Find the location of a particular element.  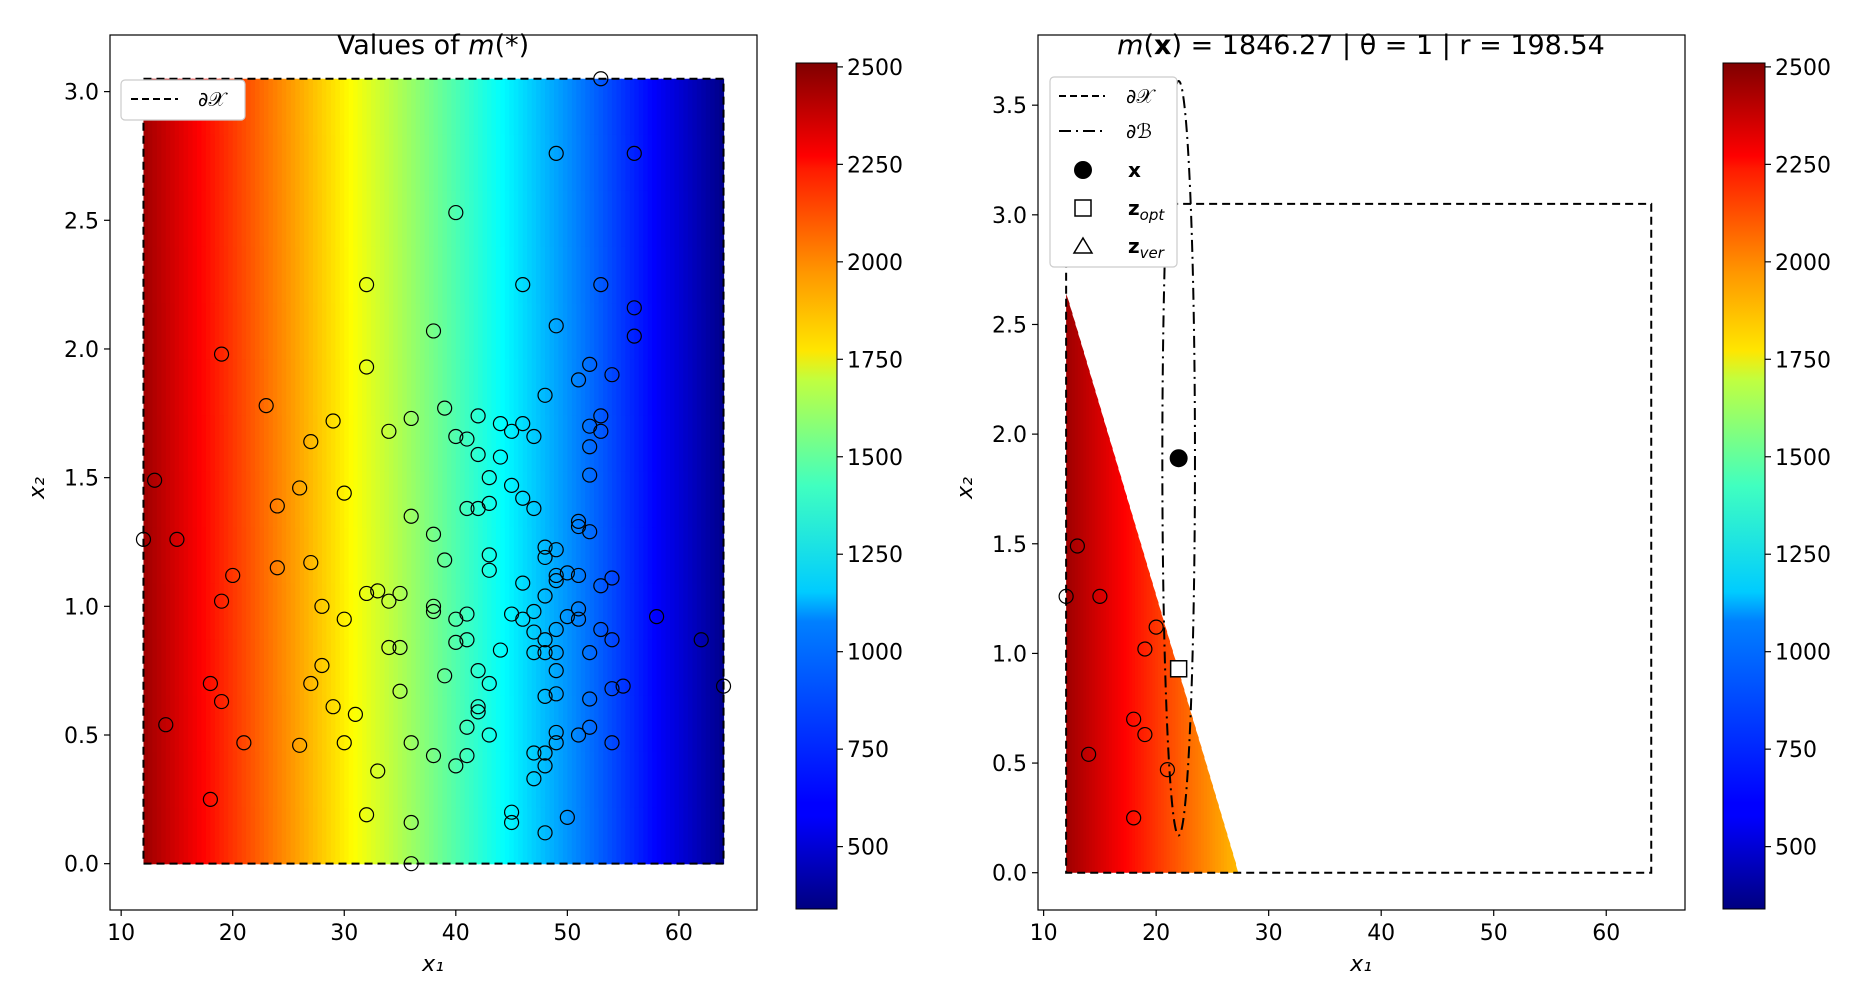

colorbar-tick-label: 750 is located at coordinates (1796, 750).